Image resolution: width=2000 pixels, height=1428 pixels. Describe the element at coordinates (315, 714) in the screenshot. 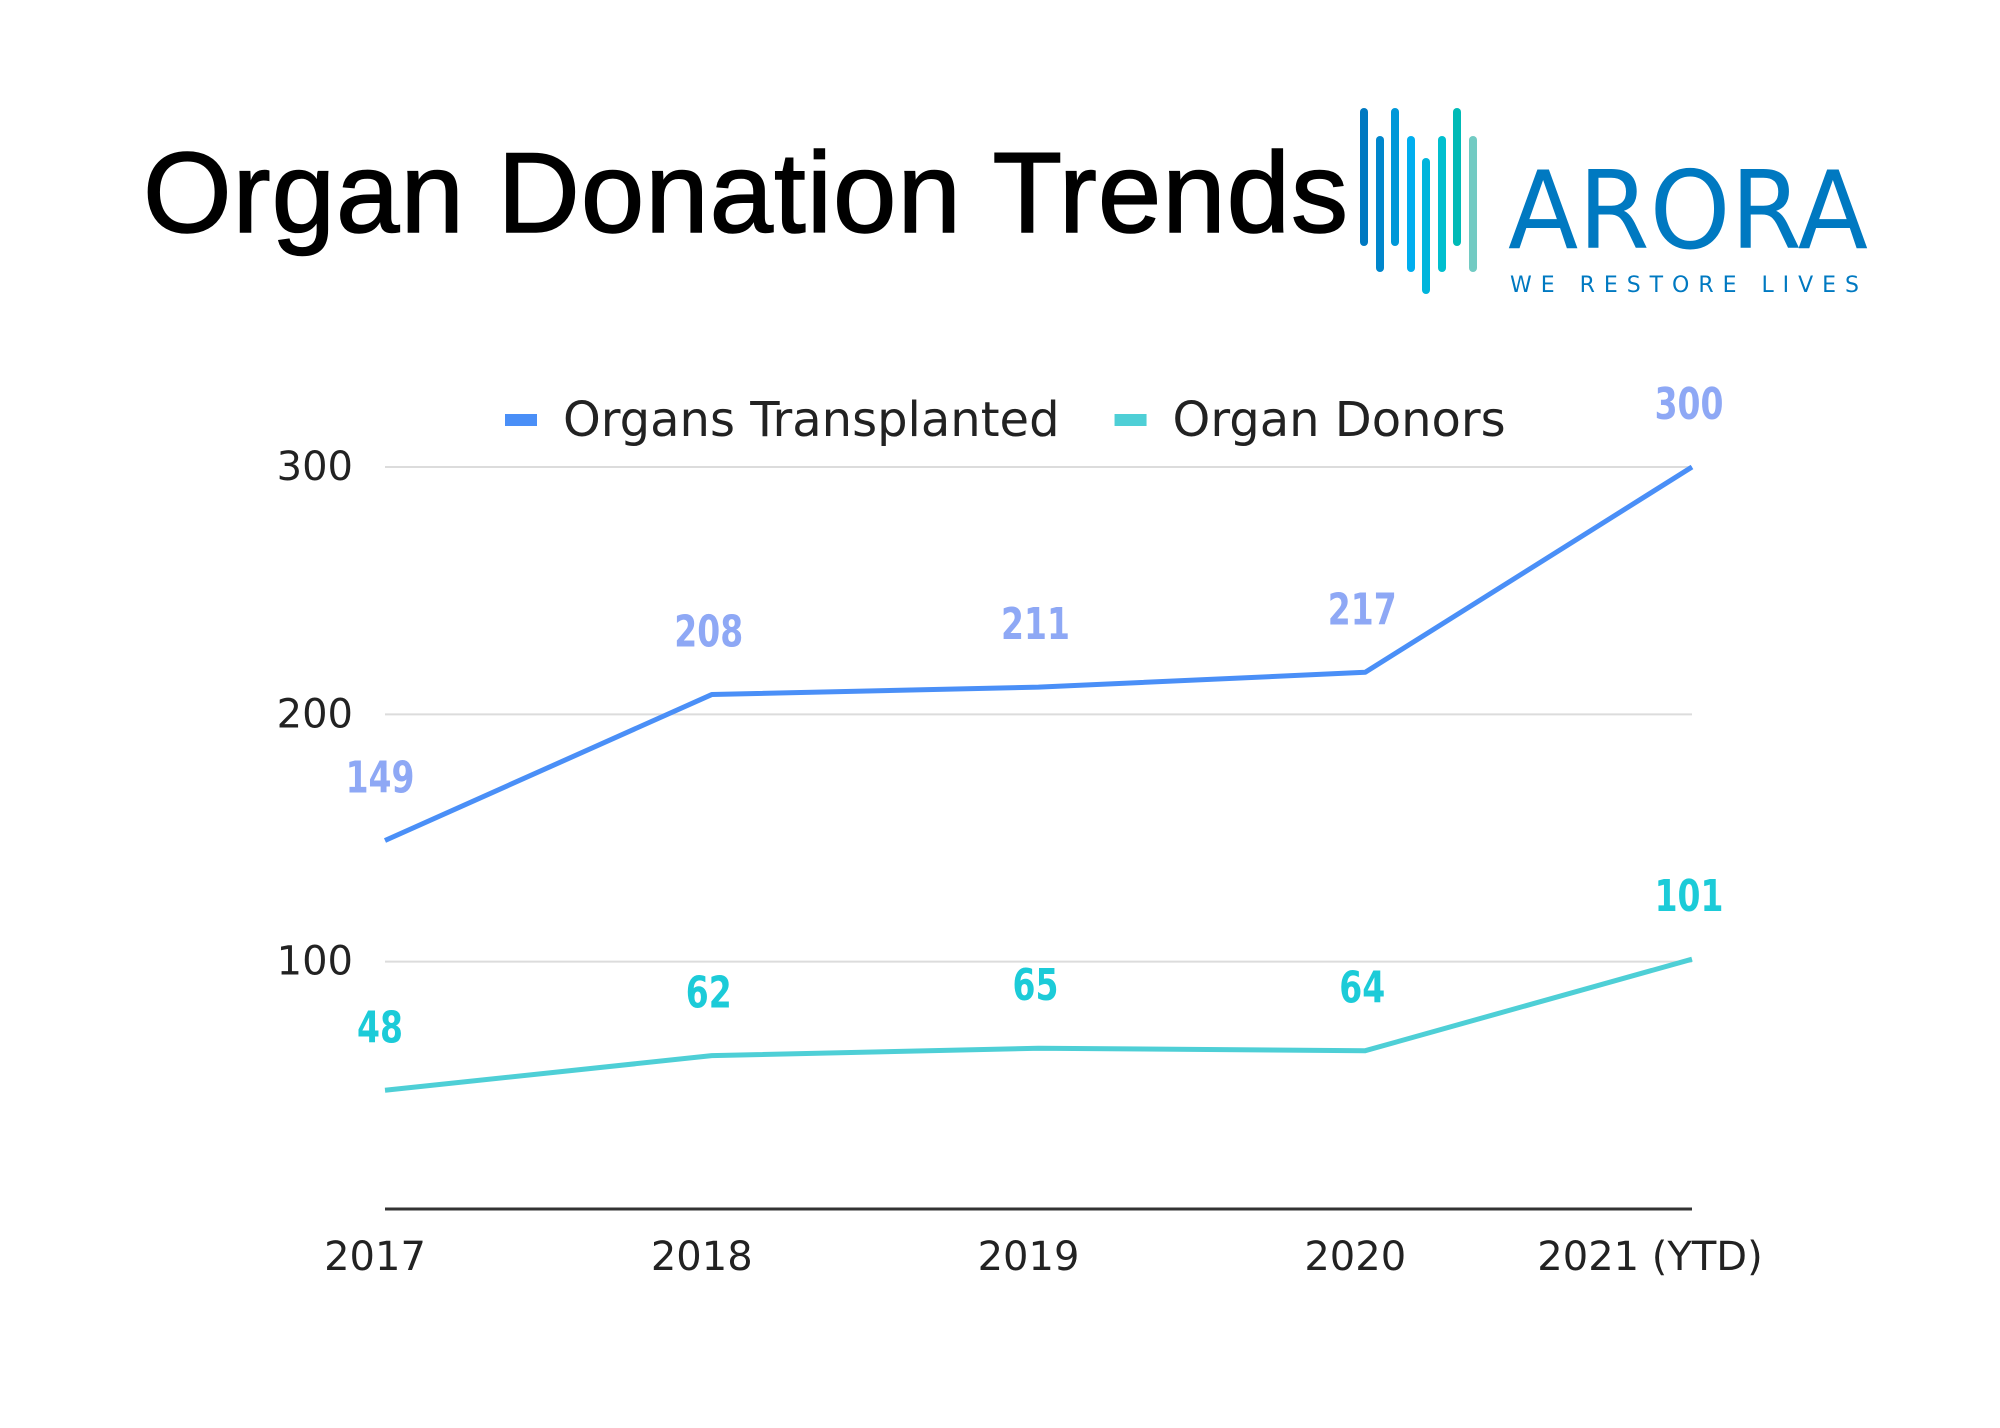

I see `y-tick-label: 200` at that location.